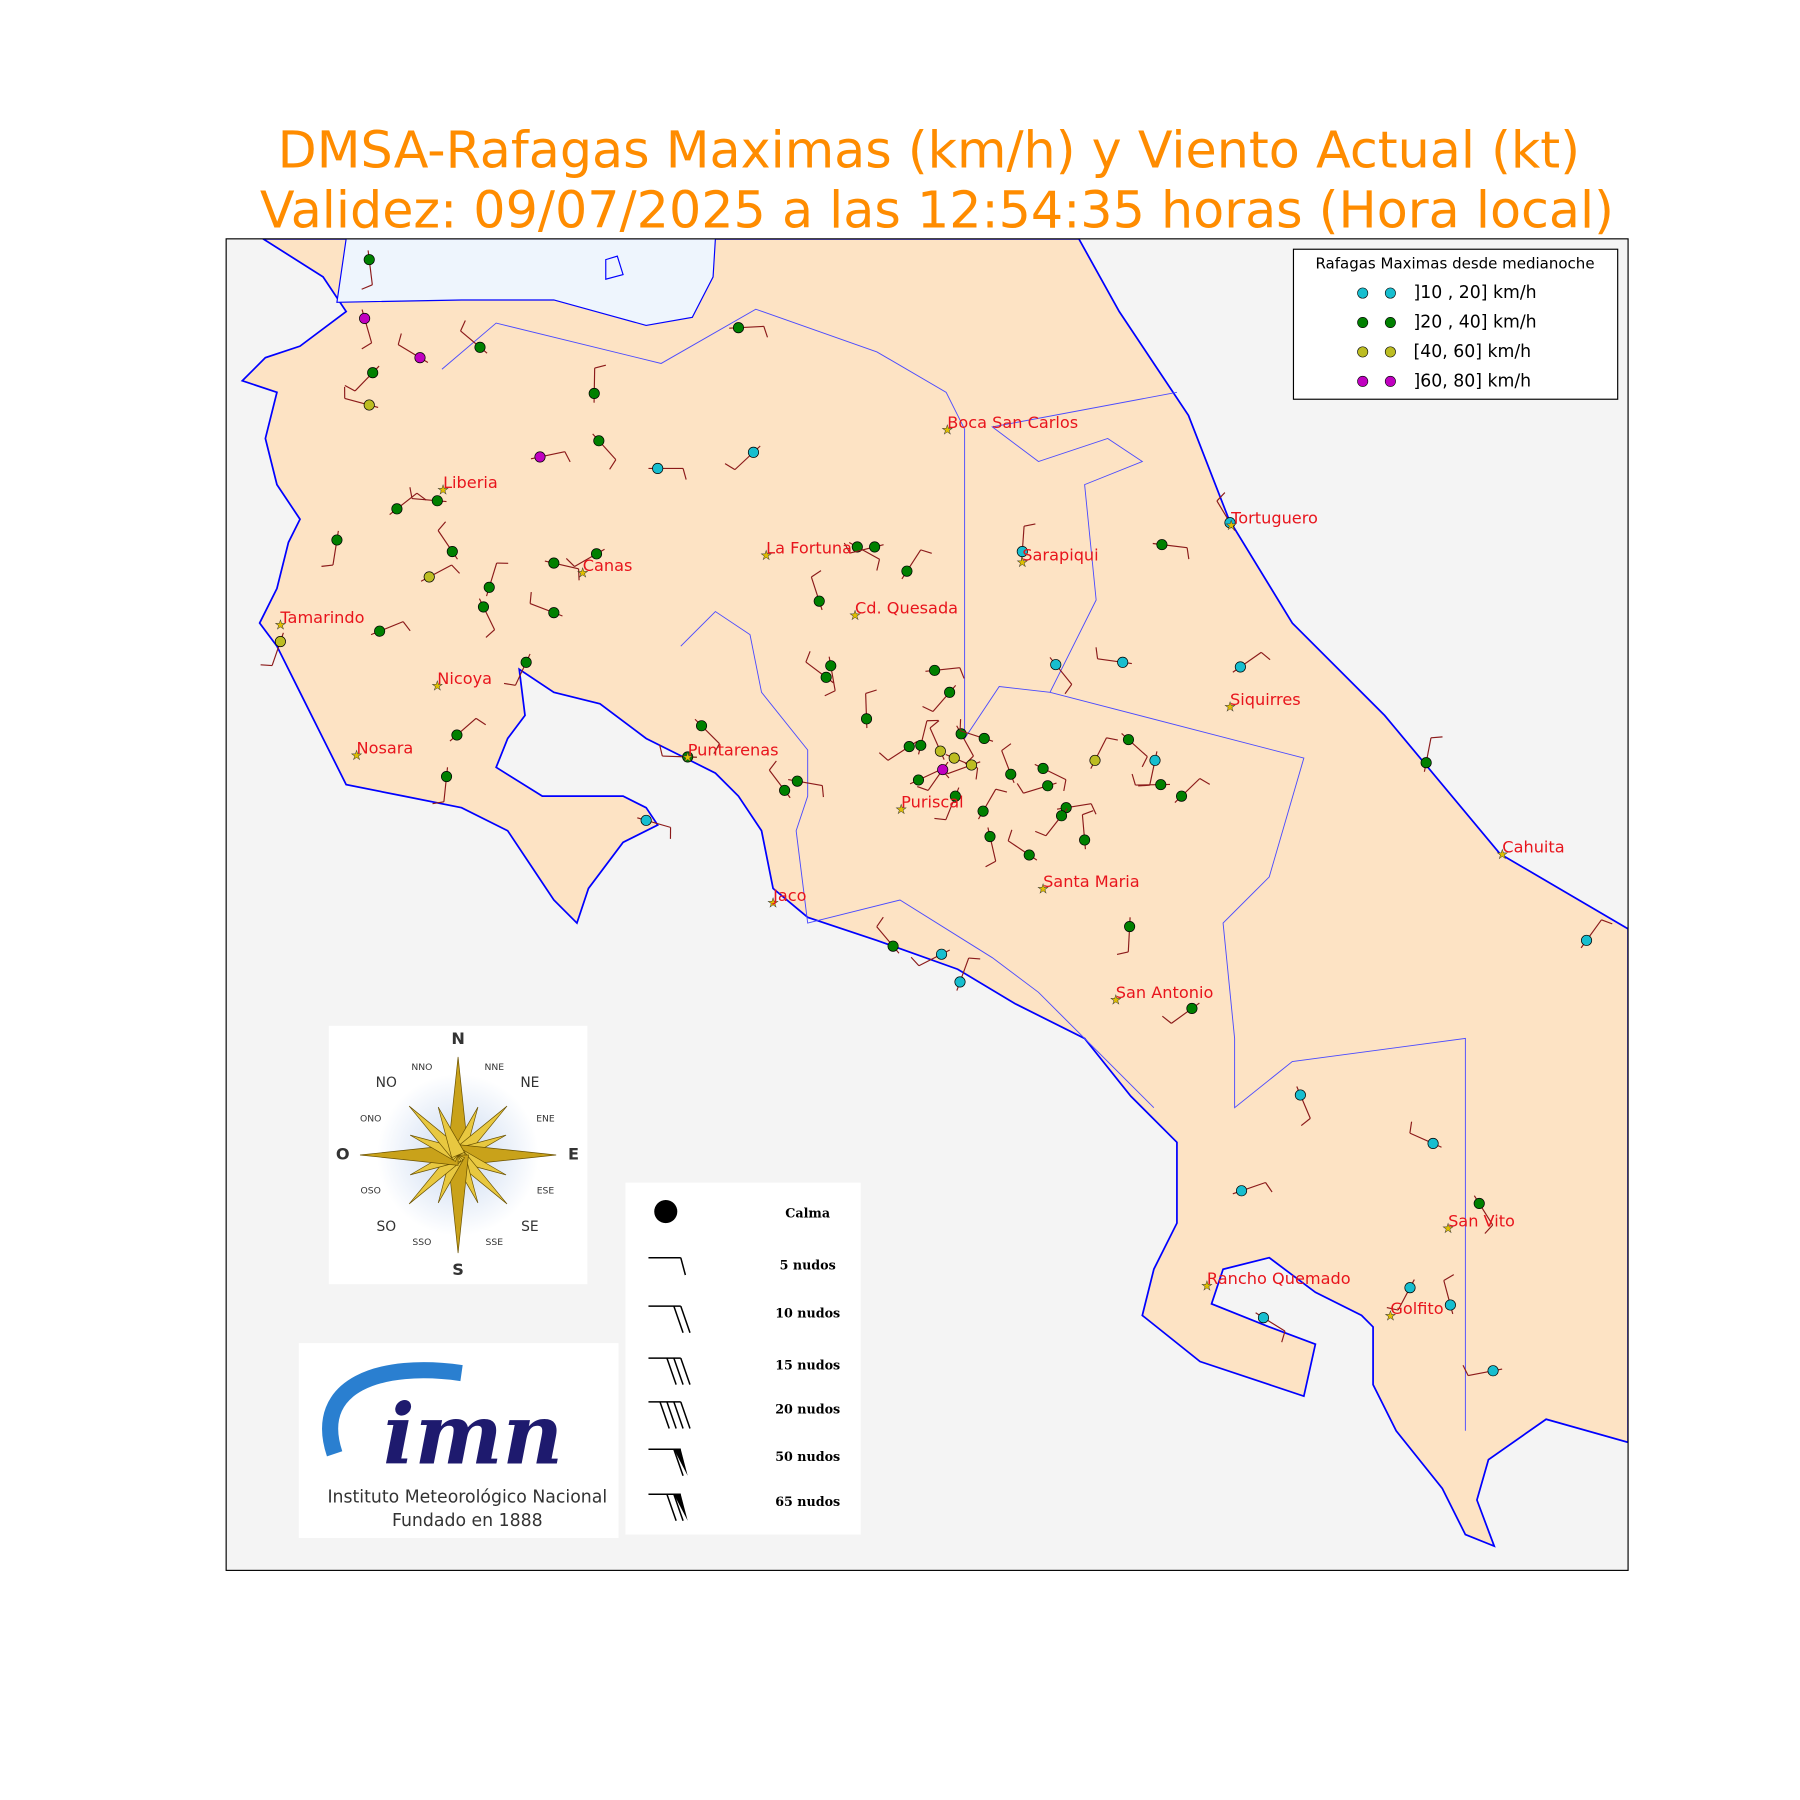  What do you see at coordinates (451, 1132) in the screenshot?
I see `compass-point` at bounding box center [451, 1132].